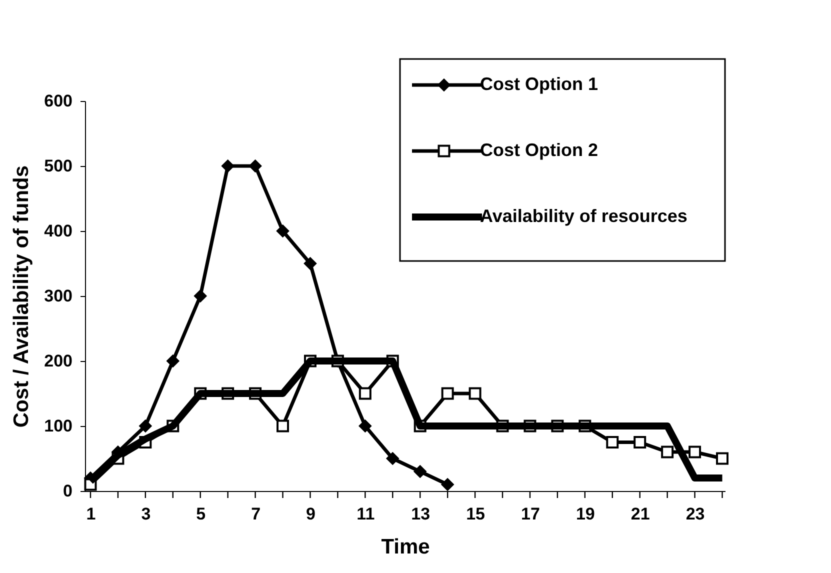 The image size is (831, 573). Describe the element at coordinates (476, 514) in the screenshot. I see `x-tick-label: 15` at that location.